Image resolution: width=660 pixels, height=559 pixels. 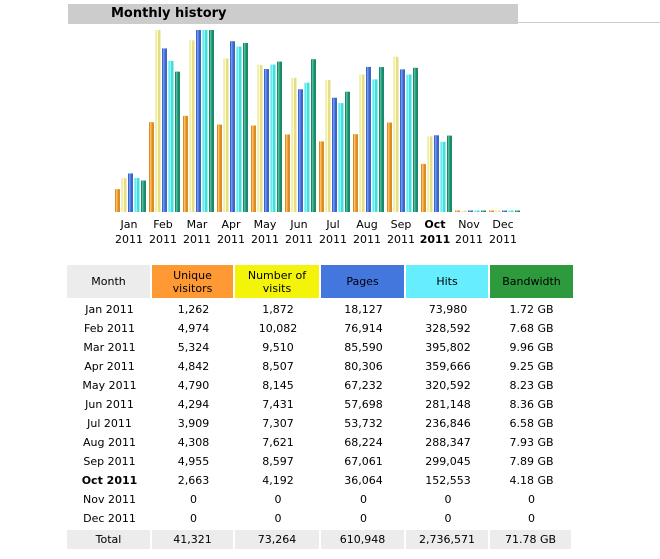 I want to click on table-row: Jan 2011 1,262 1,872 18,127 73,980 1.72 GB, so click(x=320, y=309).